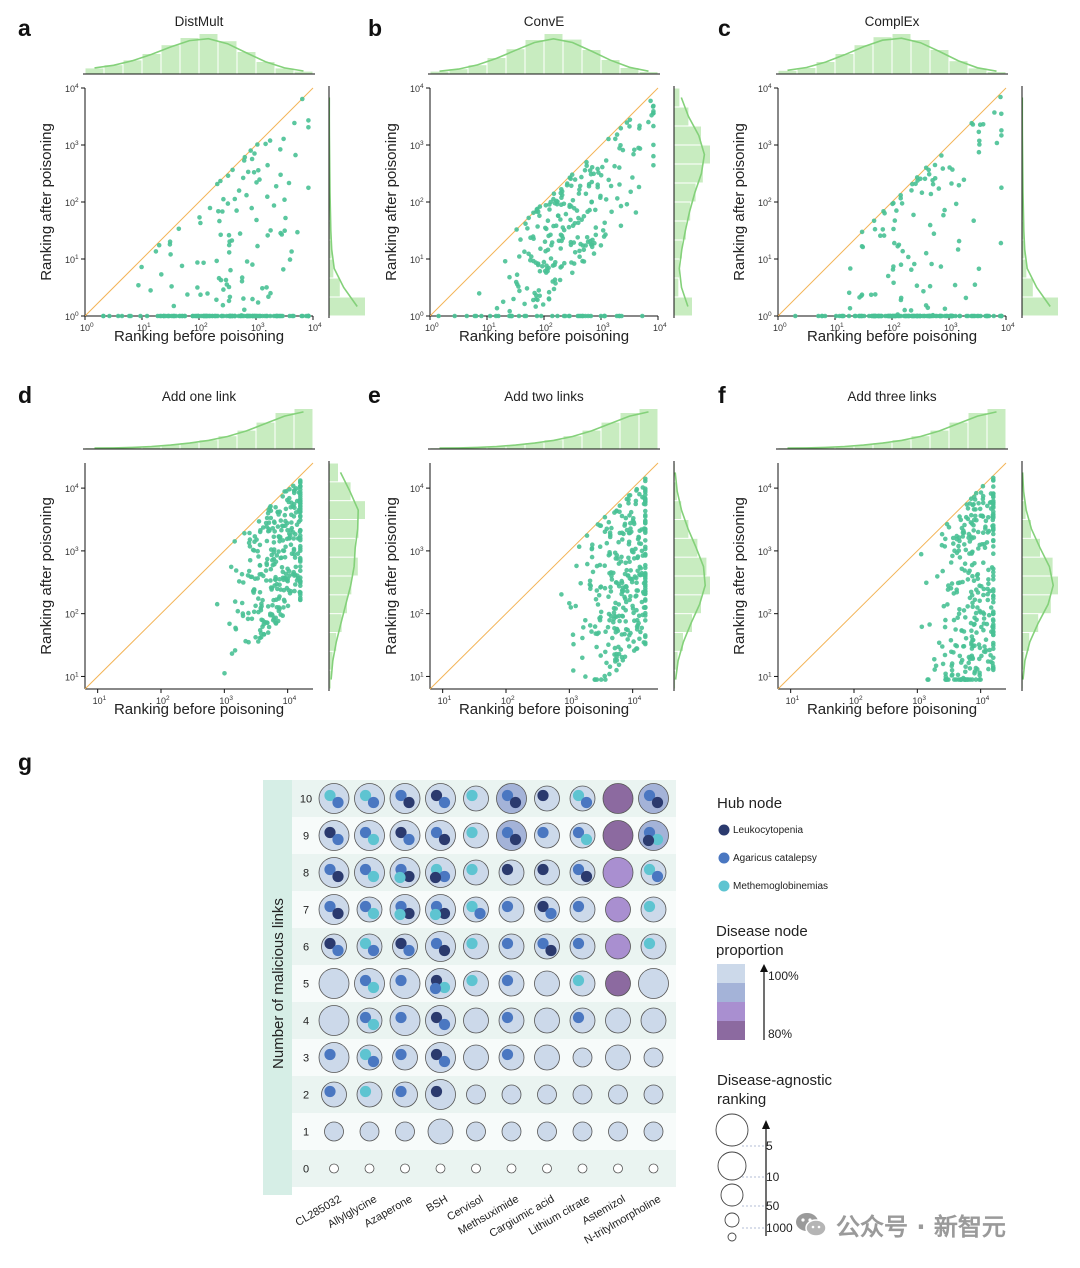 The image size is (1080, 1268). I want to click on proportion-label-low: 80%, so click(780, 1034).